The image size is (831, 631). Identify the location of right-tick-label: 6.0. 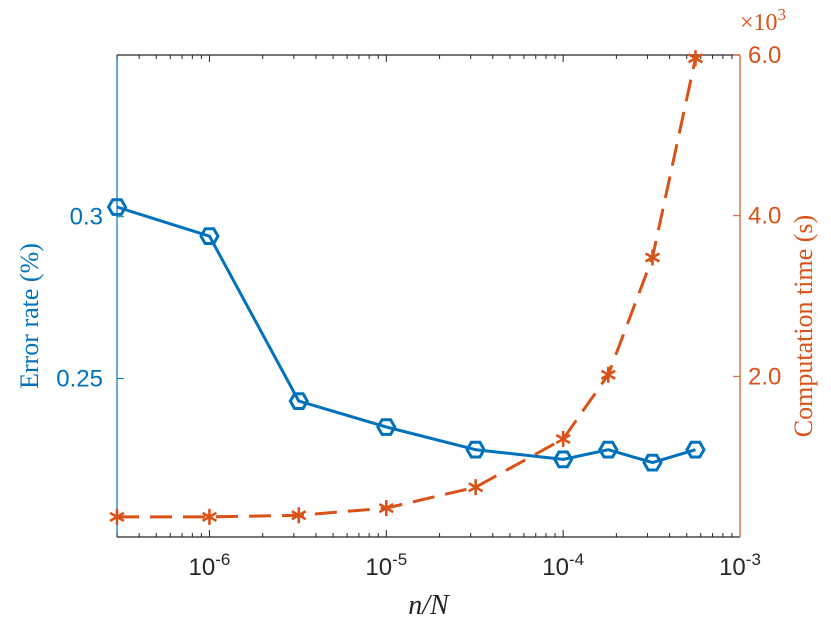
(764, 55).